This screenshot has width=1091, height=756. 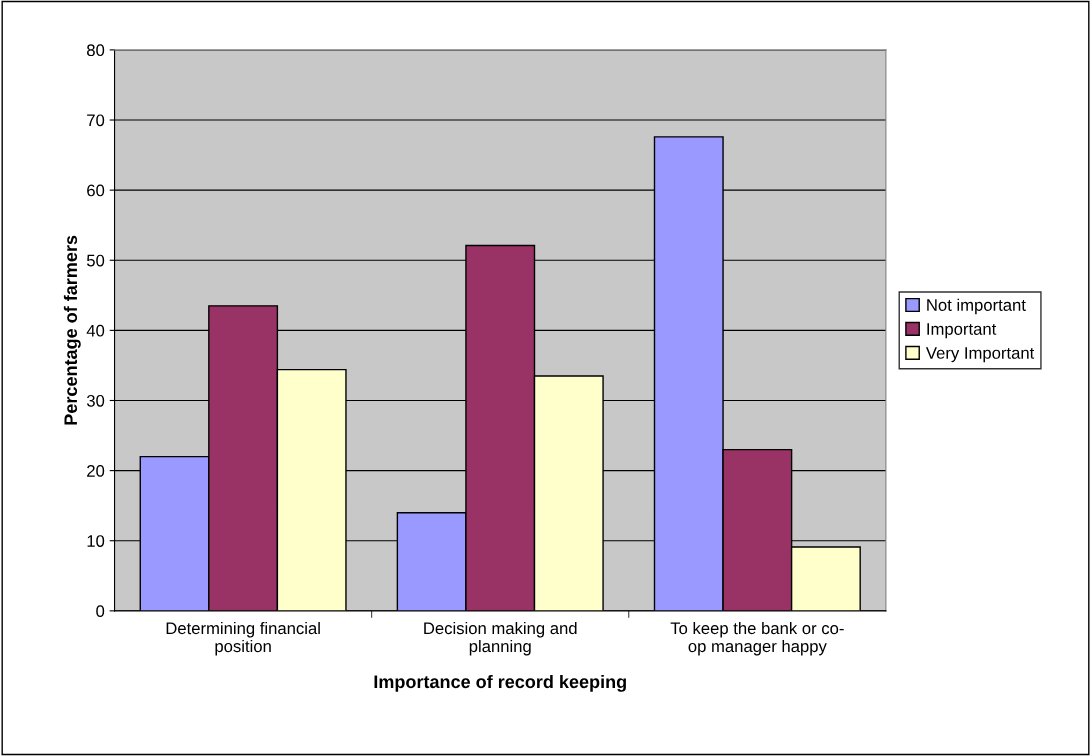 What do you see at coordinates (100, 611) in the screenshot?
I see `y-tick-label: 0` at bounding box center [100, 611].